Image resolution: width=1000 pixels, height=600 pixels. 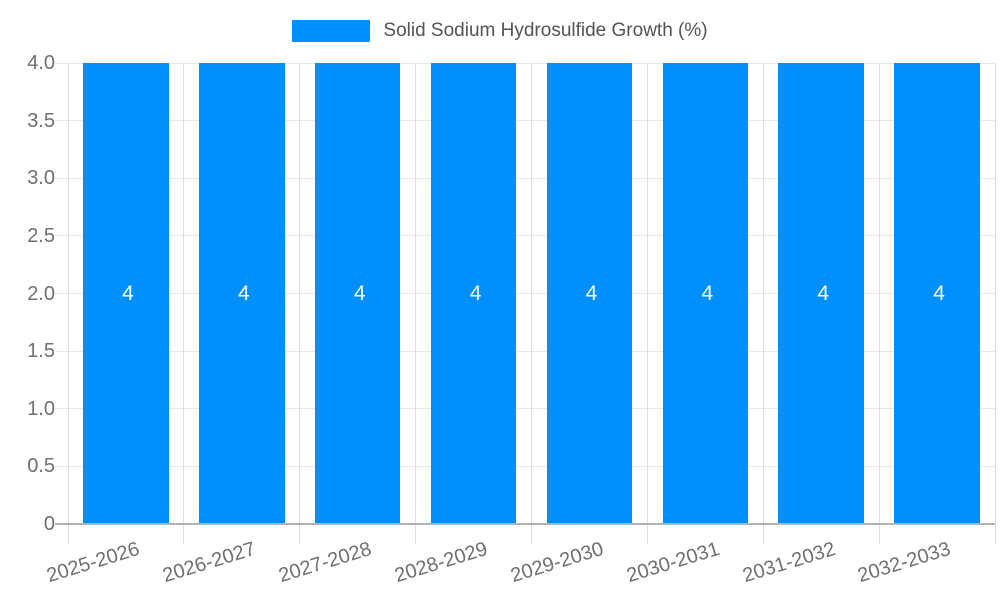 What do you see at coordinates (41, 351) in the screenshot?
I see `y-axis-tick-label: 1.5` at bounding box center [41, 351].